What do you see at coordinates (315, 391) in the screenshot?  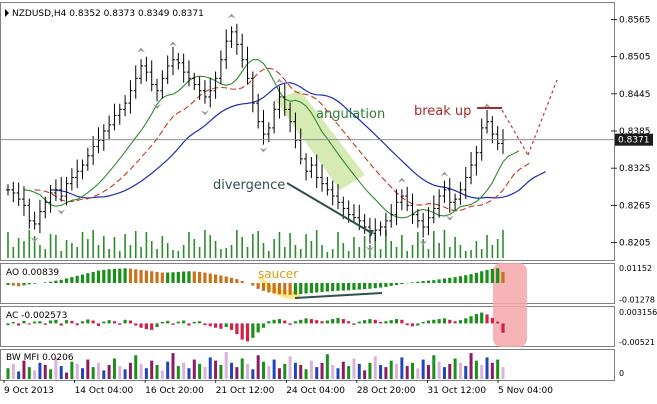 I see `time-tick-label: 24 Oct 04:00` at bounding box center [315, 391].